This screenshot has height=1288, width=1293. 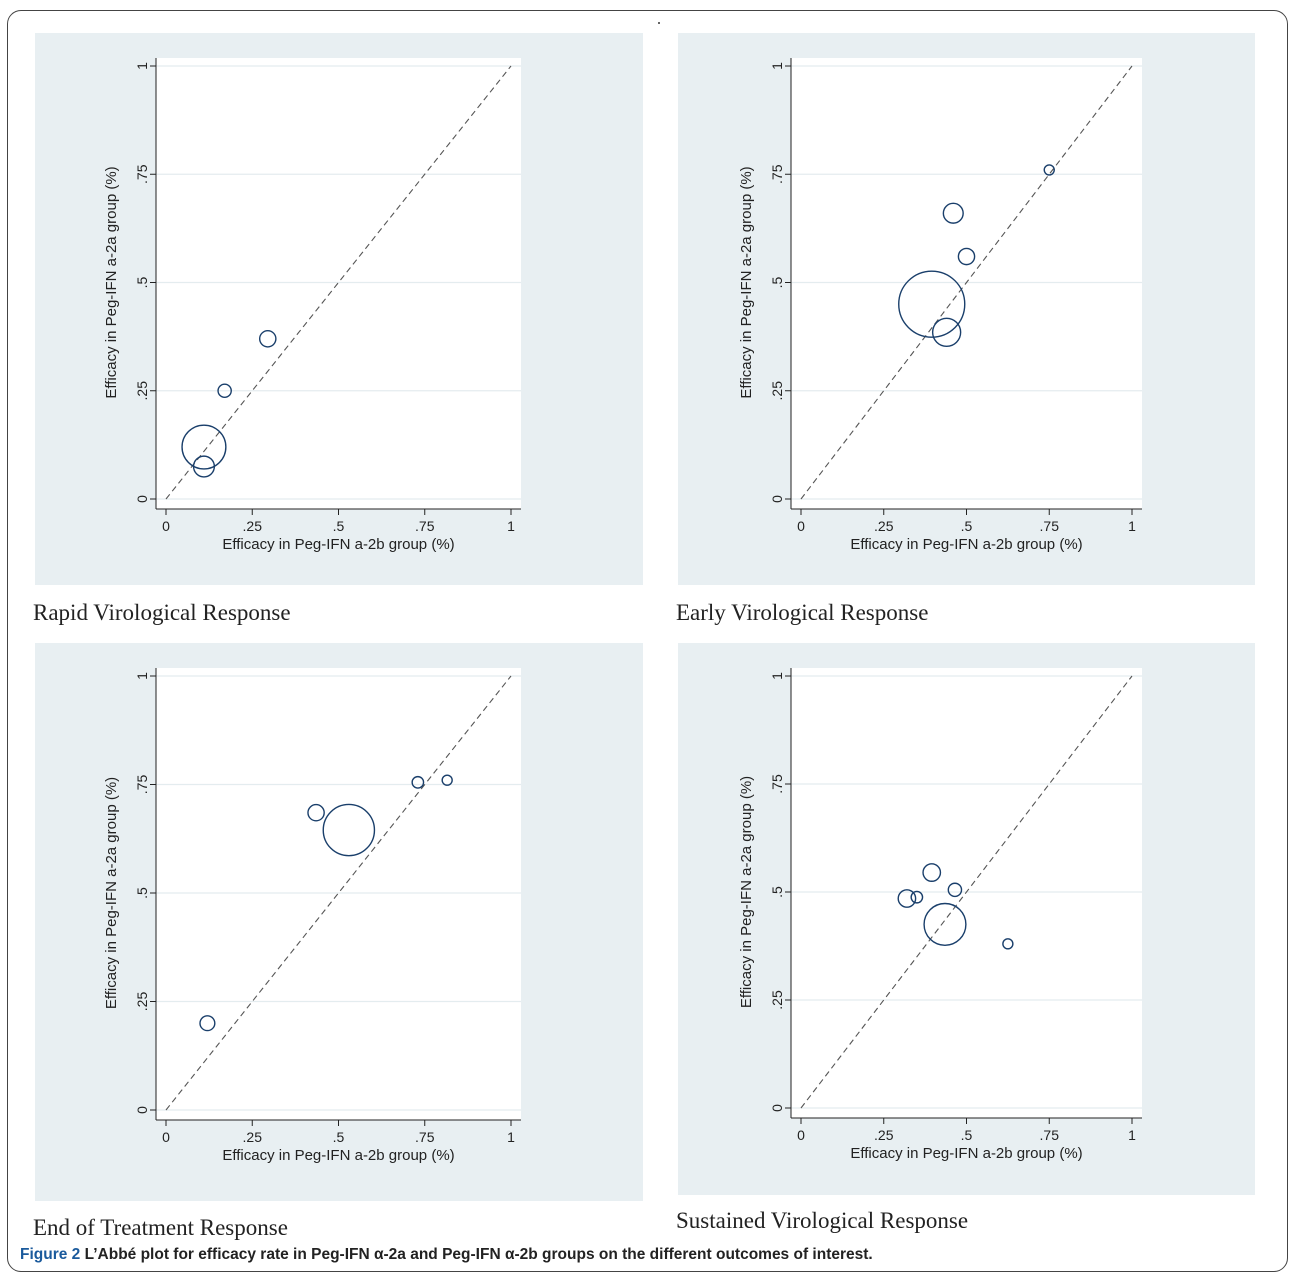 I want to click on panel-caption-etr: End of Treatment Response, so click(x=160, y=1227).